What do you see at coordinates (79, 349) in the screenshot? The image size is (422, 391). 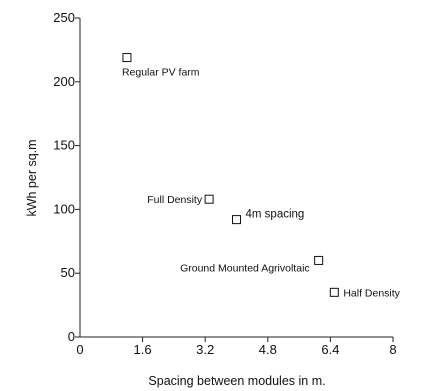 I see `x-tick-label: 0` at bounding box center [79, 349].